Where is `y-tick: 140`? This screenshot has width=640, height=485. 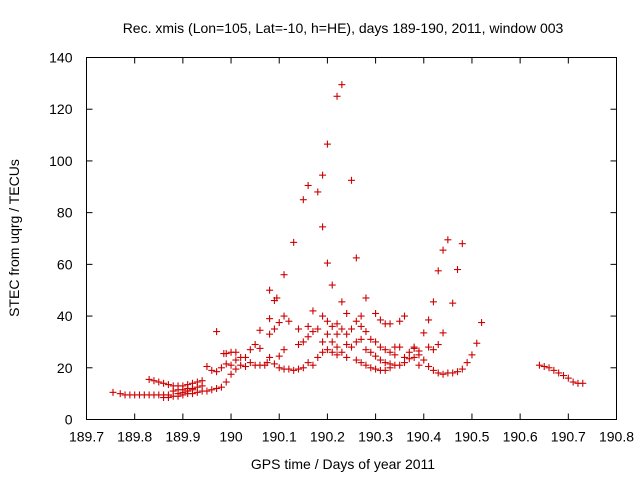
y-tick: 140 is located at coordinates (333, 58).